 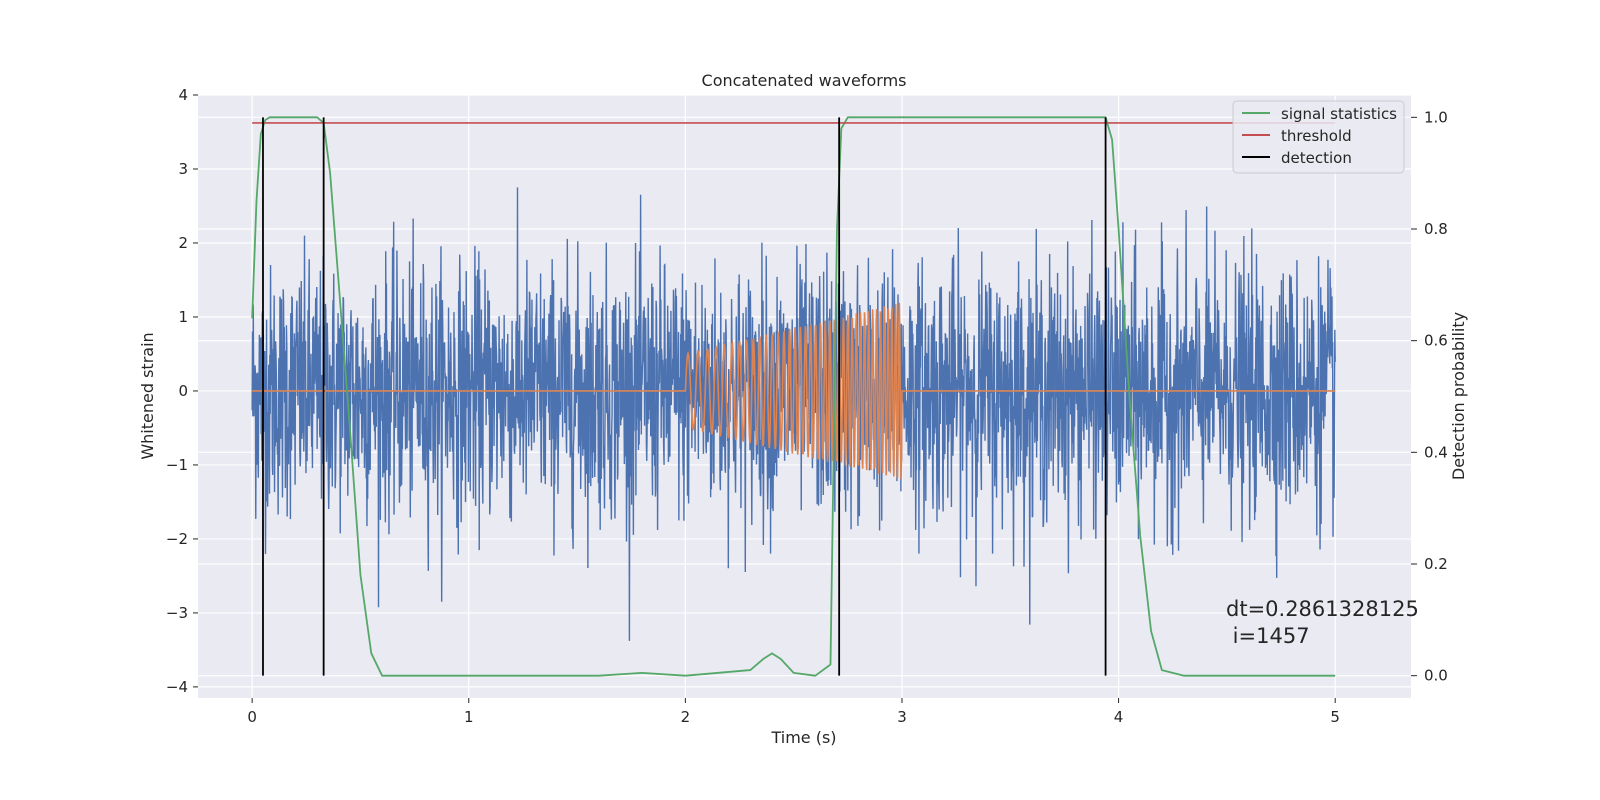 I want to click on legend-box, so click(x=1318, y=137).